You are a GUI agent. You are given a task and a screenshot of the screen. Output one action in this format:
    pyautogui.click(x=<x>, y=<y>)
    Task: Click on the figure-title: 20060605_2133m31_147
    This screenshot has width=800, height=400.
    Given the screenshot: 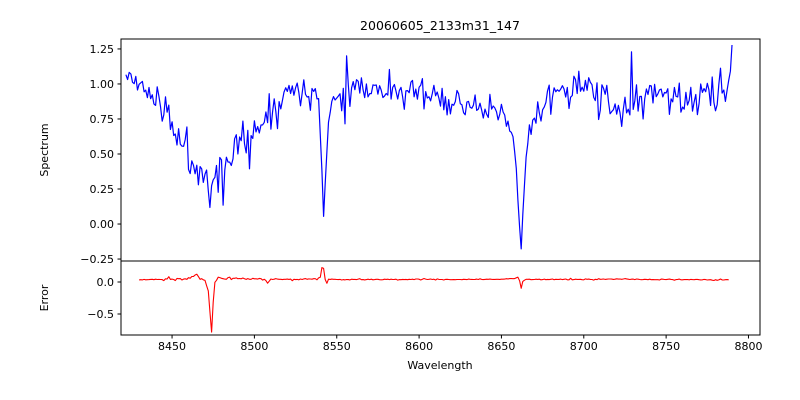 What is the action you would take?
    pyautogui.click(x=440, y=25)
    